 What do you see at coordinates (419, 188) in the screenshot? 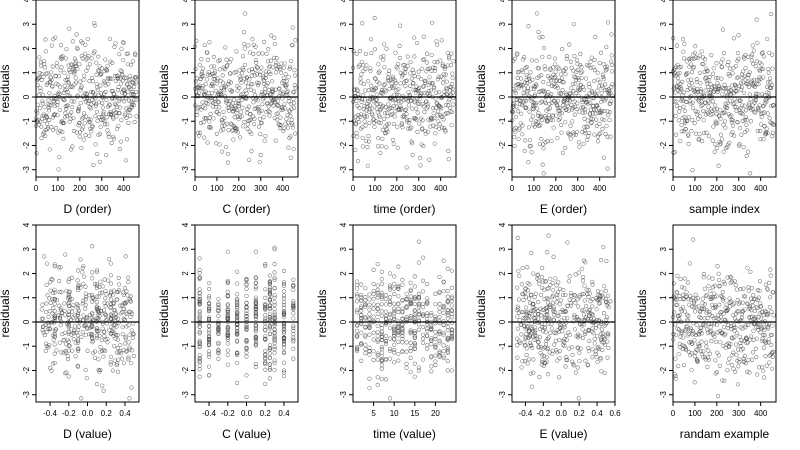
I see `x-tick-label: 300` at bounding box center [419, 188].